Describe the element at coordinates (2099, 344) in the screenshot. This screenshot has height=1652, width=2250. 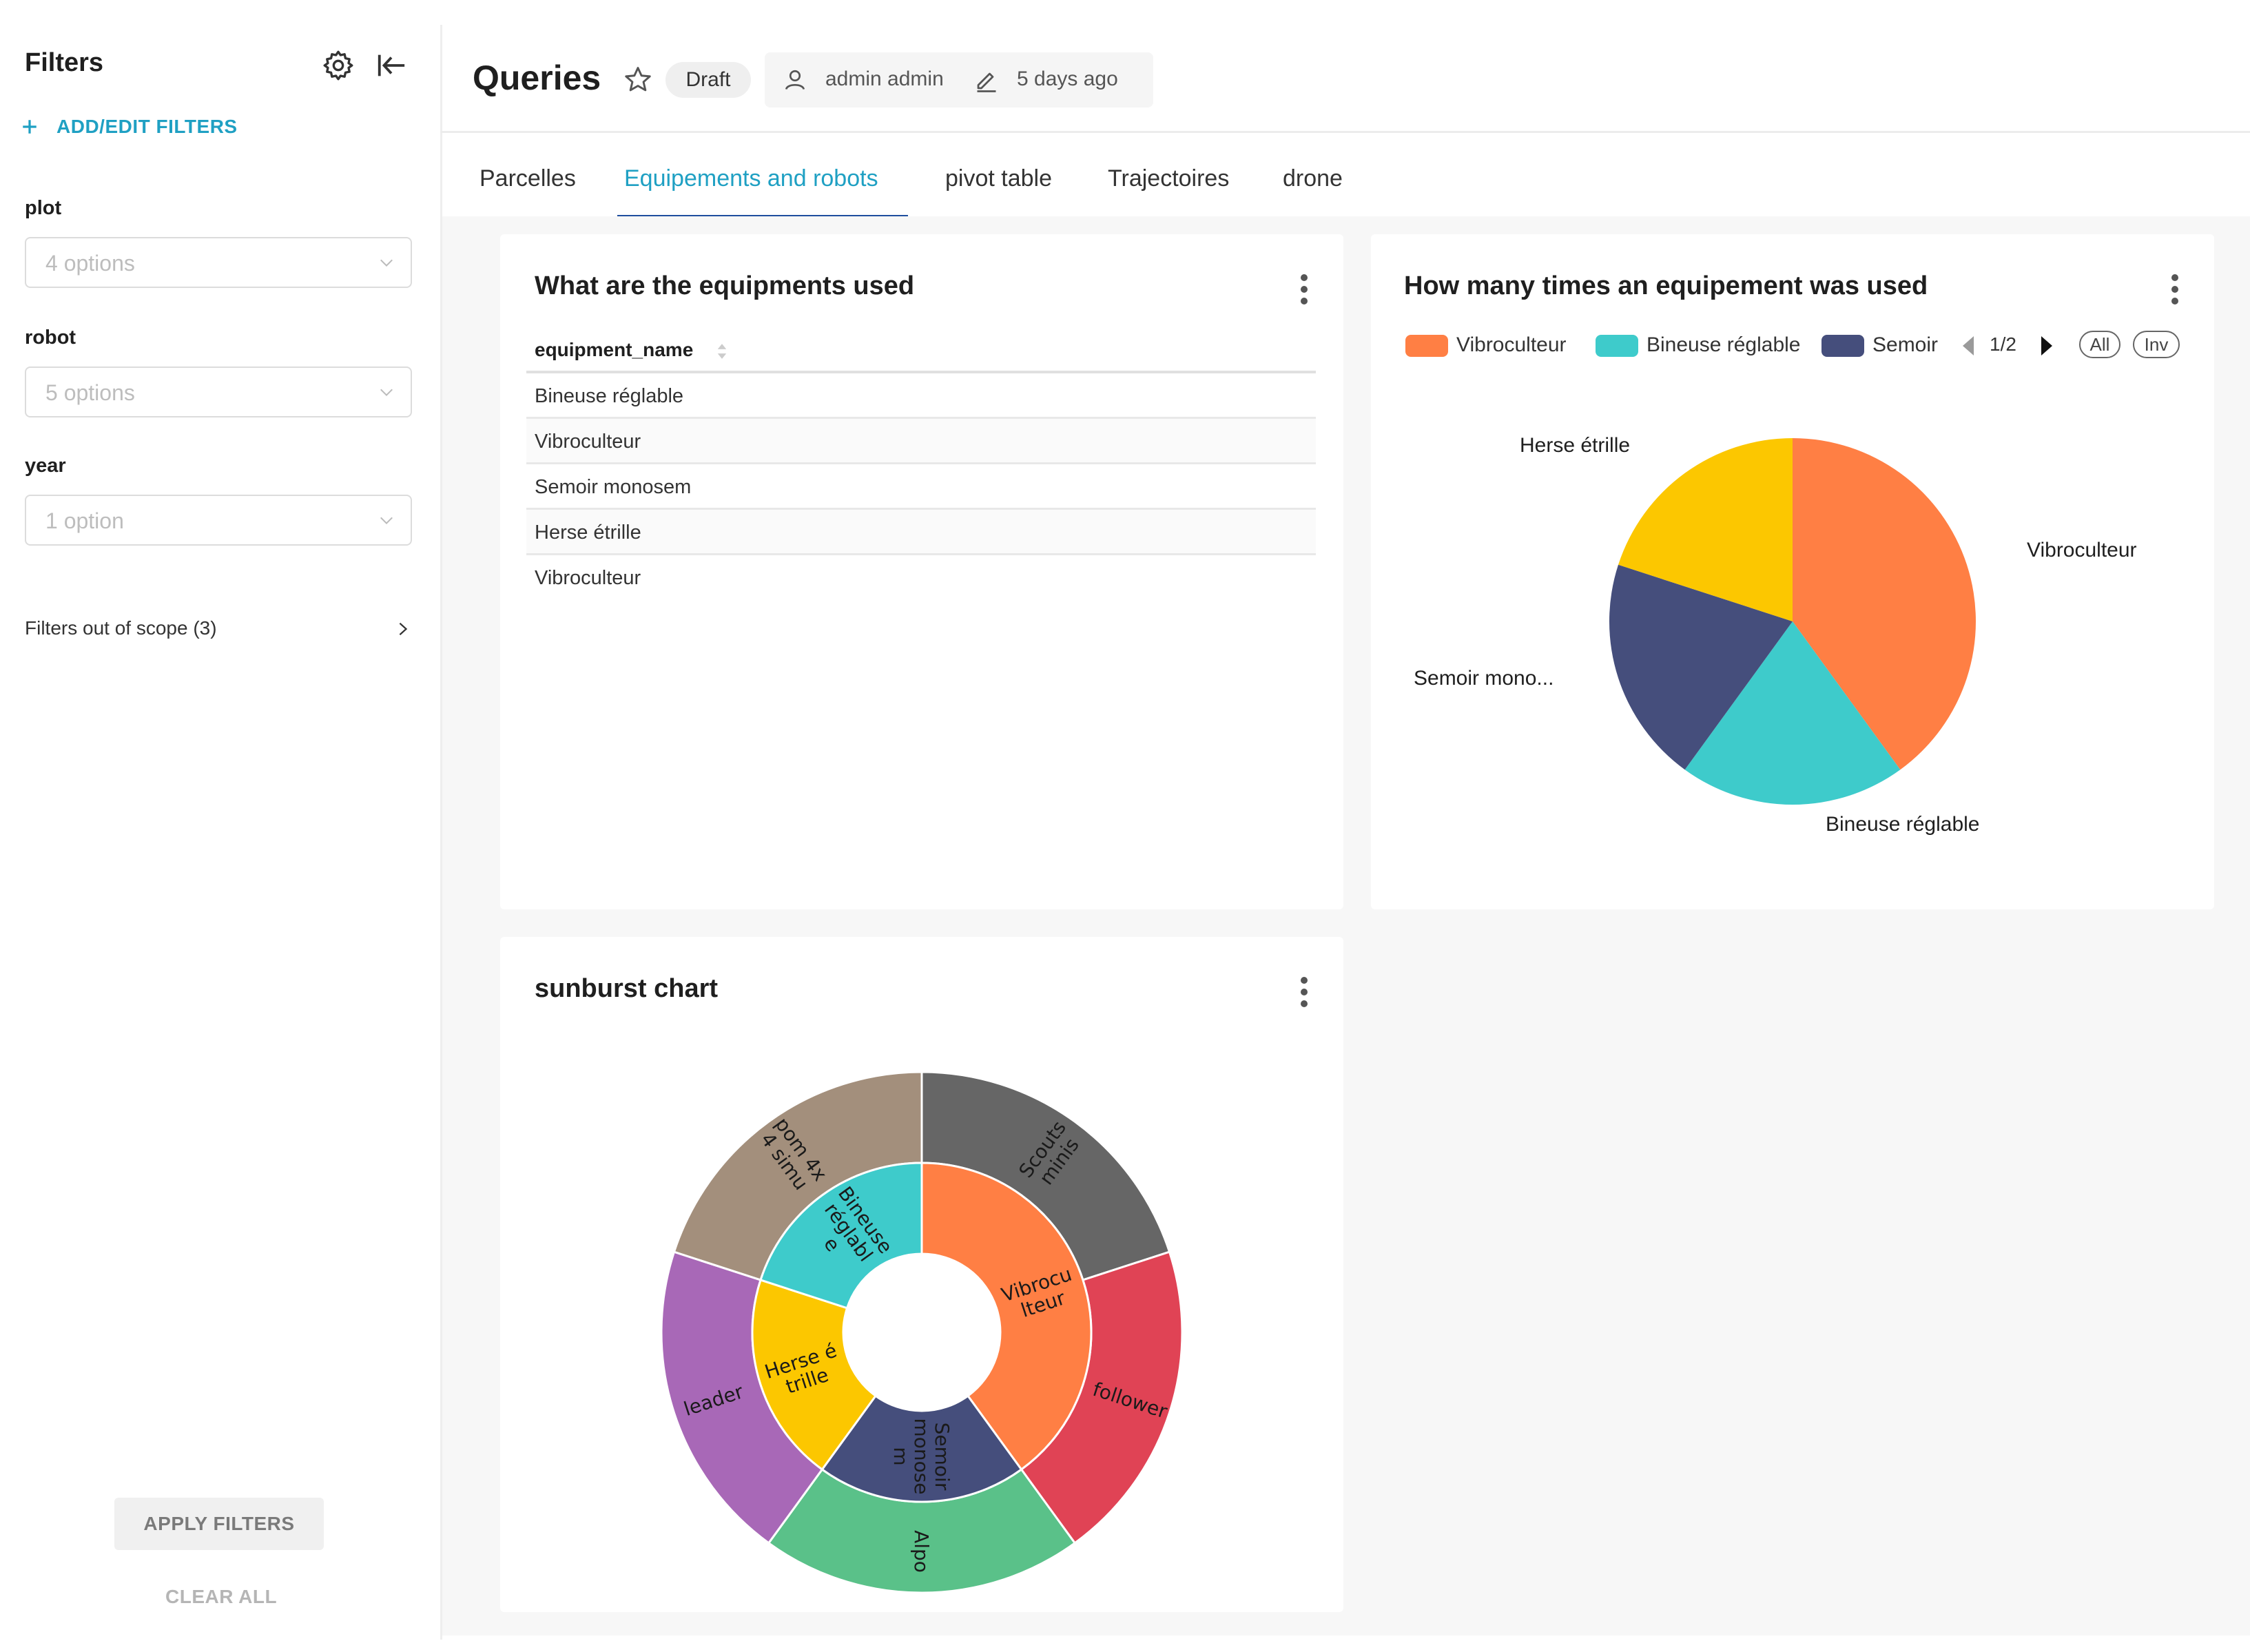
I see `legend-all-button: All` at that location.